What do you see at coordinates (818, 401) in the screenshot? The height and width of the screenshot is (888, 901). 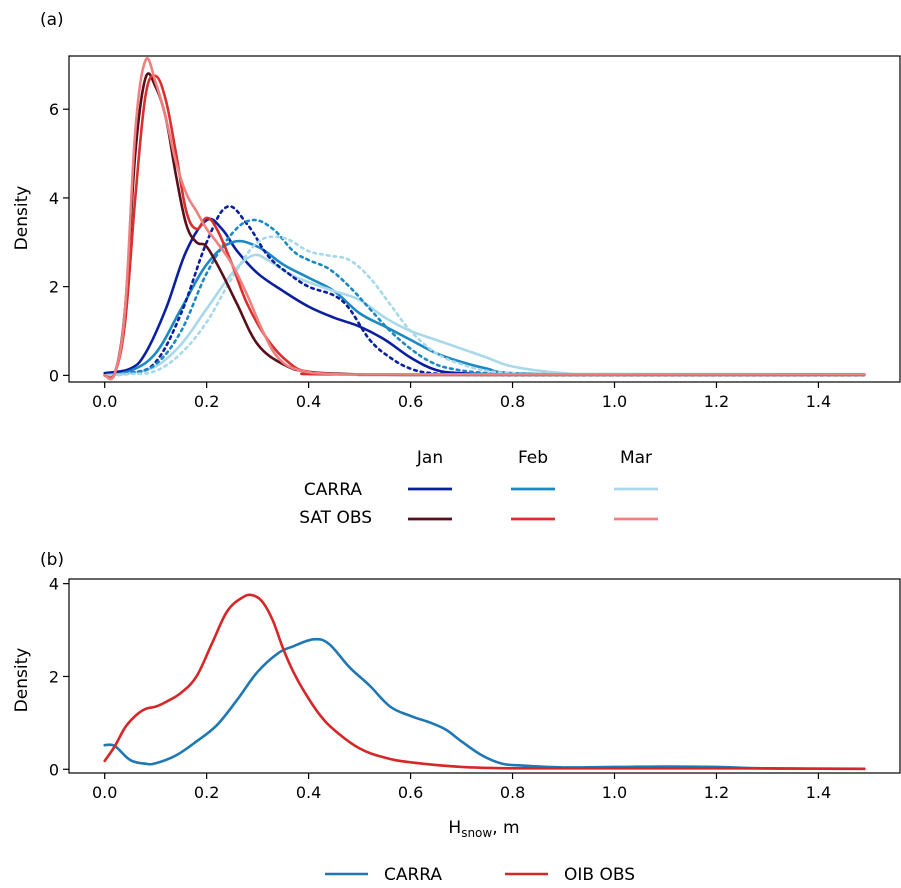 I see `panel-a-xtick-label: 1.4` at bounding box center [818, 401].